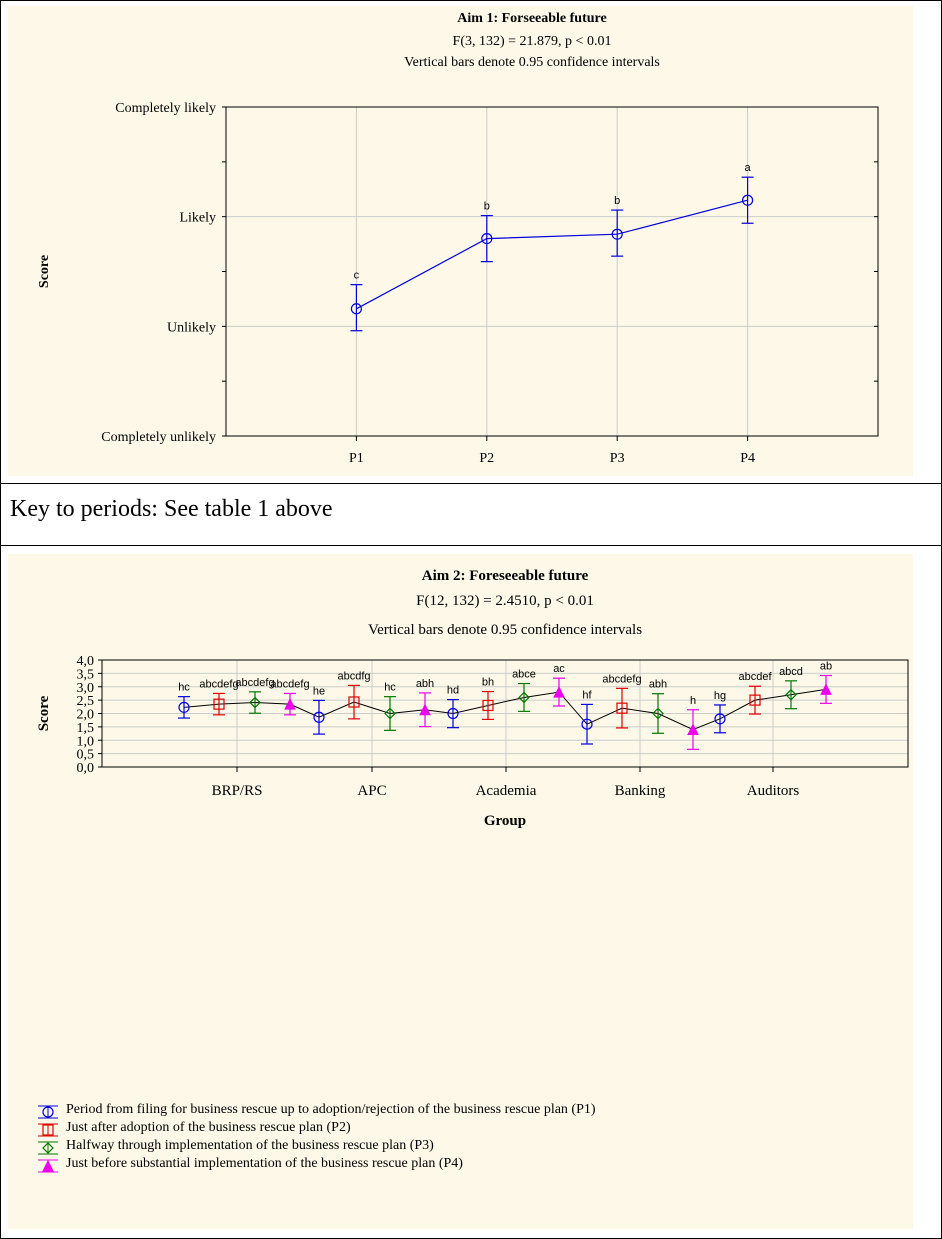 The width and height of the screenshot is (942, 1239). What do you see at coordinates (390, 688) in the screenshot?
I see `data-label-APC-P3: hc` at bounding box center [390, 688].